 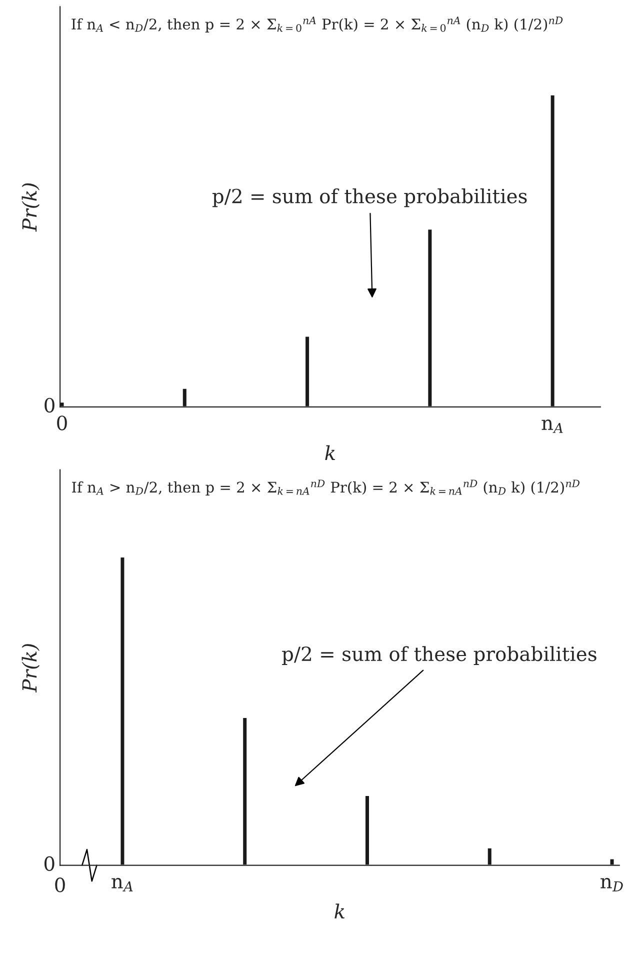 What do you see at coordinates (611, 885) in the screenshot?
I see `x-tick-label: n$_{D}$` at bounding box center [611, 885].